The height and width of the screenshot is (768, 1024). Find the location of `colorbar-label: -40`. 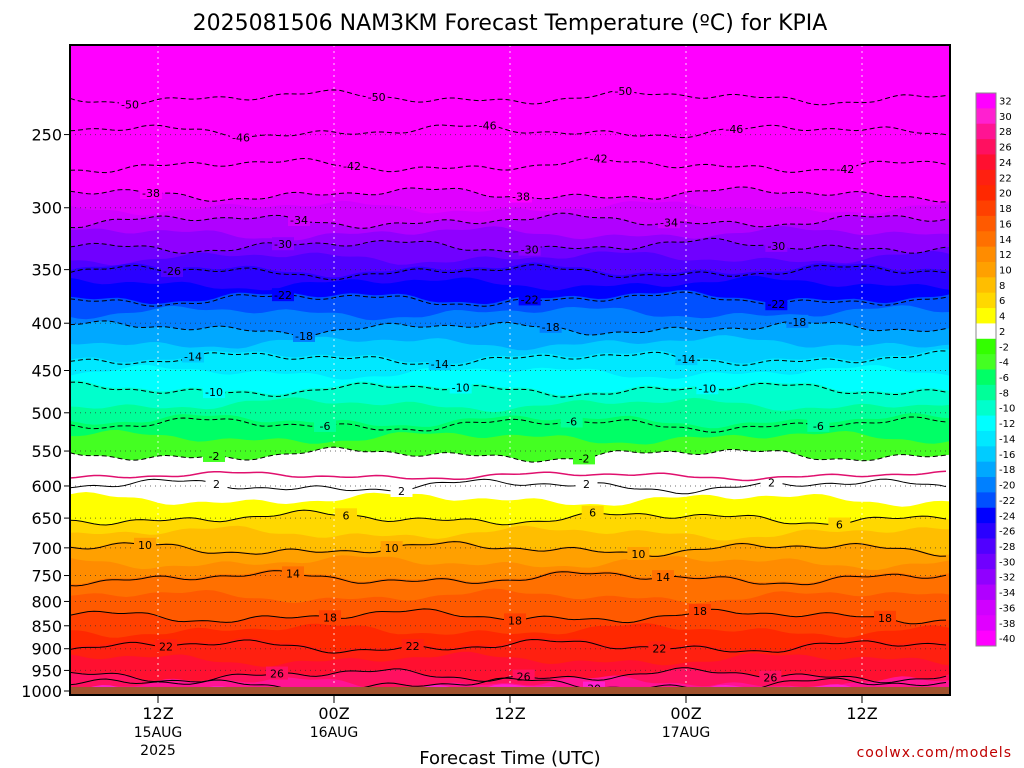

colorbar-label: -40 is located at coordinates (1007, 639).